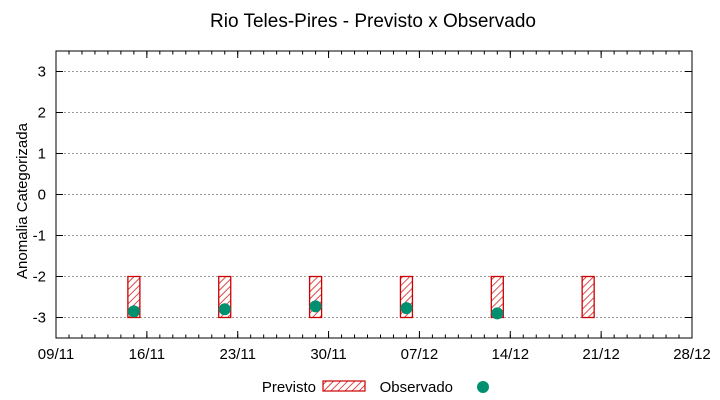  I want to click on observado-points, so click(315, 310).